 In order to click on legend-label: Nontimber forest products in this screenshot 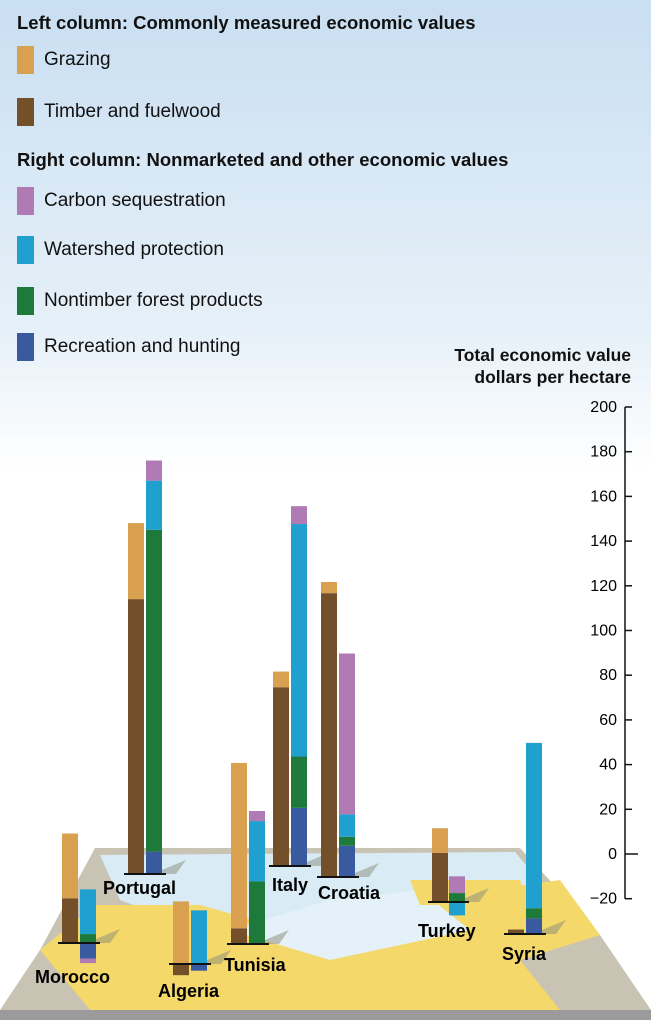, I will do `click(153, 300)`.